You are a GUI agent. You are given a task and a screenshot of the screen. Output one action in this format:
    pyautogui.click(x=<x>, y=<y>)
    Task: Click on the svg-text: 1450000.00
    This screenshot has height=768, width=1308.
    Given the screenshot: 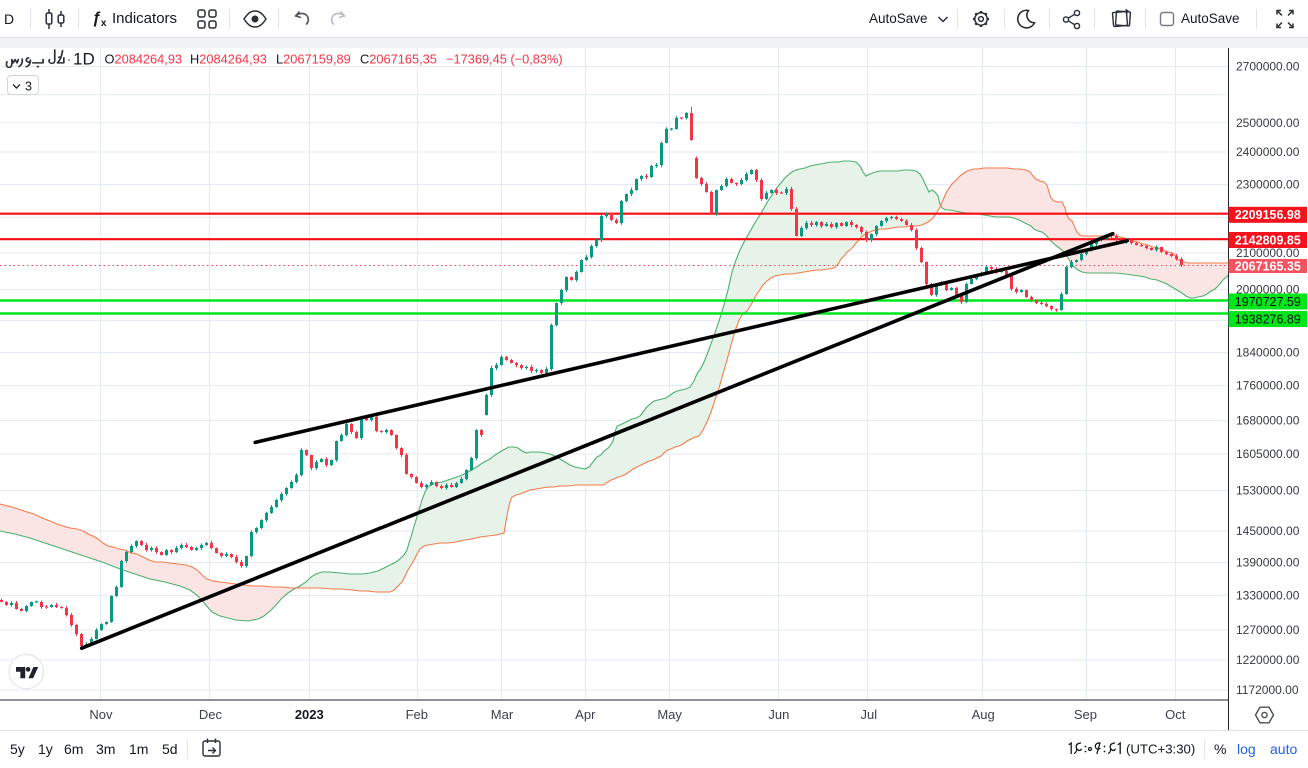 What is the action you would take?
    pyautogui.click(x=1268, y=531)
    